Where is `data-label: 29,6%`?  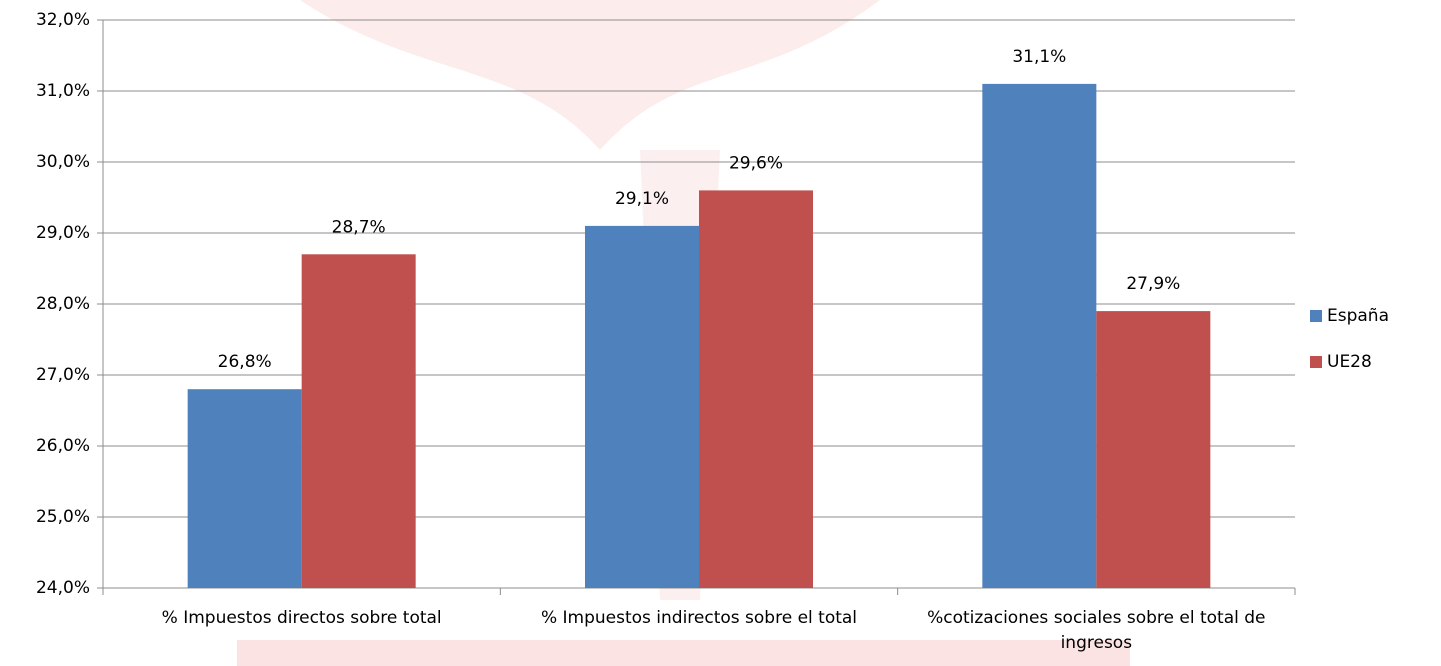 data-label: 29,6% is located at coordinates (756, 163).